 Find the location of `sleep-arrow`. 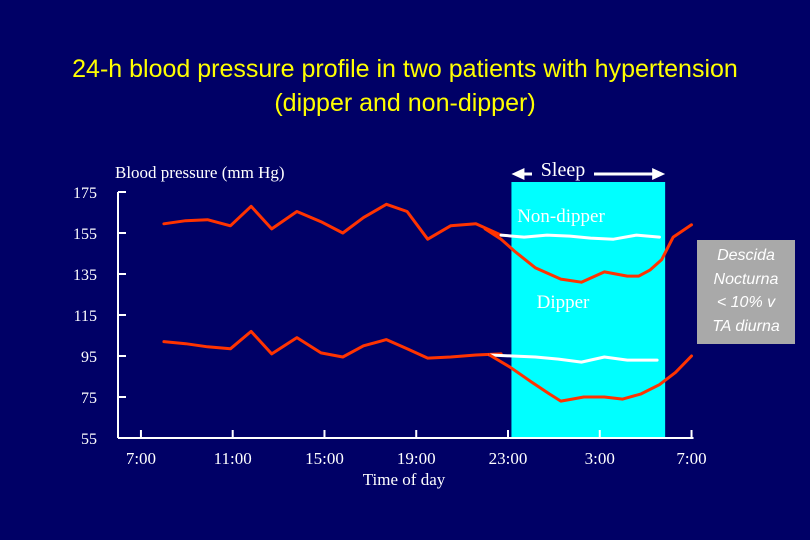

sleep-arrow is located at coordinates (588, 174).